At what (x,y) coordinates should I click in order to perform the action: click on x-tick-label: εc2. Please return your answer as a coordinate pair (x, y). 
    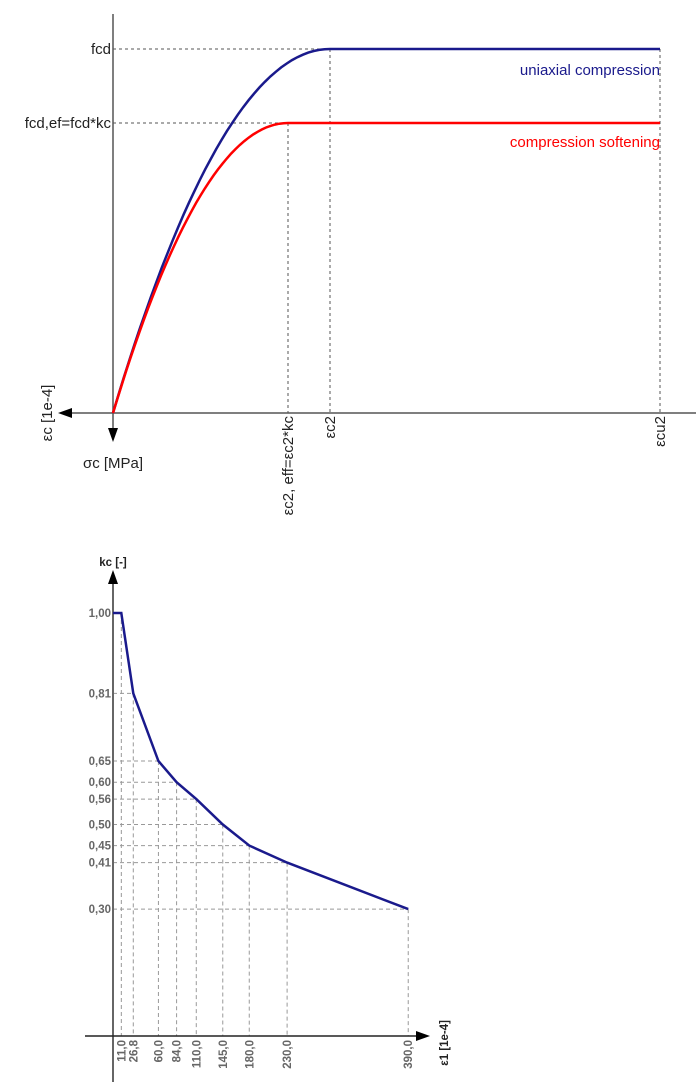
    Looking at the image, I should click on (330, 427).